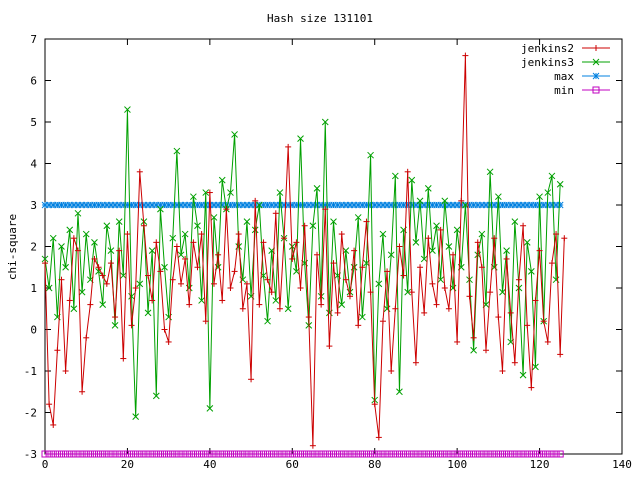 The height and width of the screenshot is (480, 640). Describe the element at coordinates (33, 288) in the screenshot. I see `y-tick-label: 1` at that location.